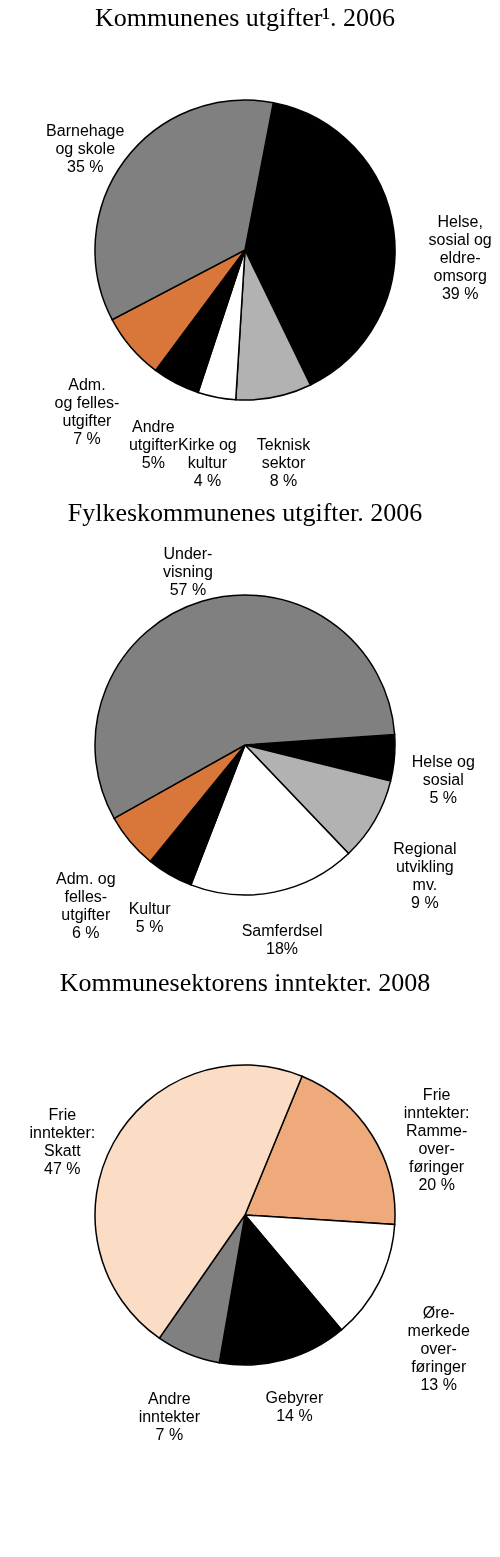 The width and height of the screenshot is (500, 1557). I want to click on slice-label: Andre inntekter, so click(169, 1408).